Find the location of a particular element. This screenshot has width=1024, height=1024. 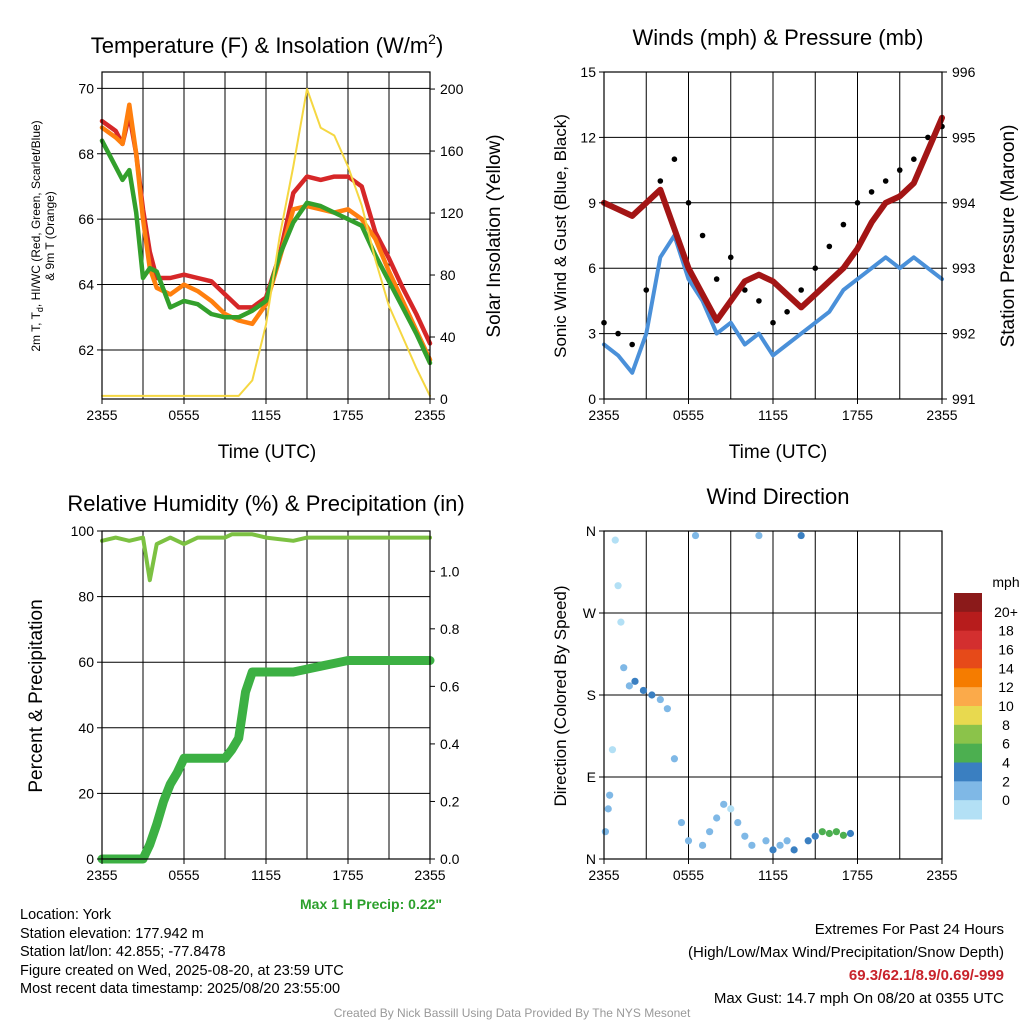

ytick-label: W is located at coordinates (590, 613).